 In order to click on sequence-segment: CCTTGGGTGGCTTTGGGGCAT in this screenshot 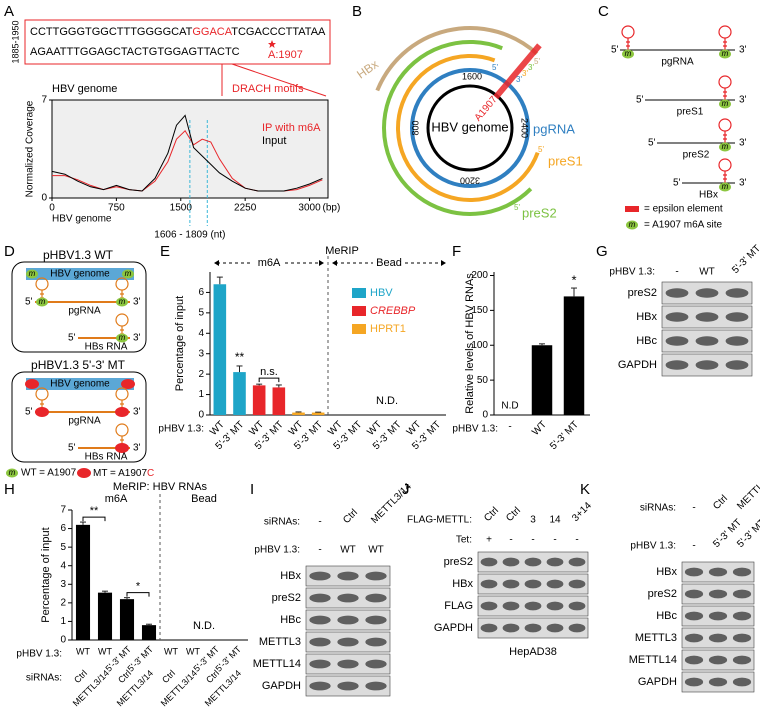, I will do `click(111, 32)`.